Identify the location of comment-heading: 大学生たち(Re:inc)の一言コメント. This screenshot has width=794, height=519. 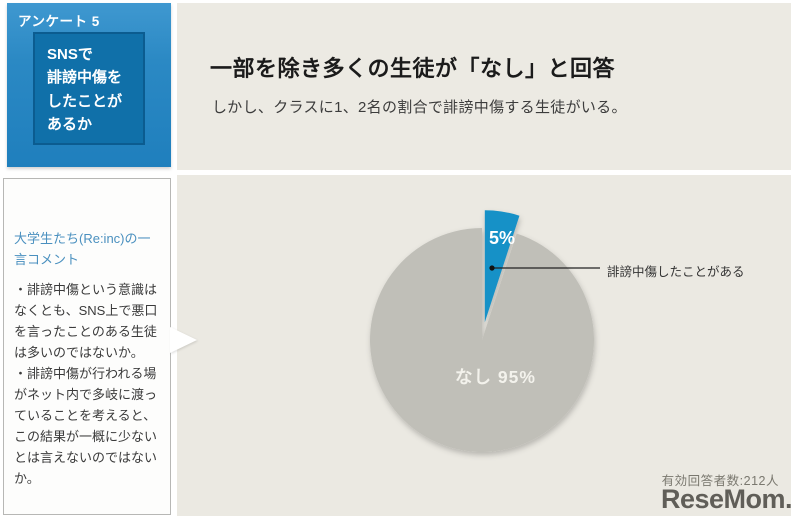
(82, 249).